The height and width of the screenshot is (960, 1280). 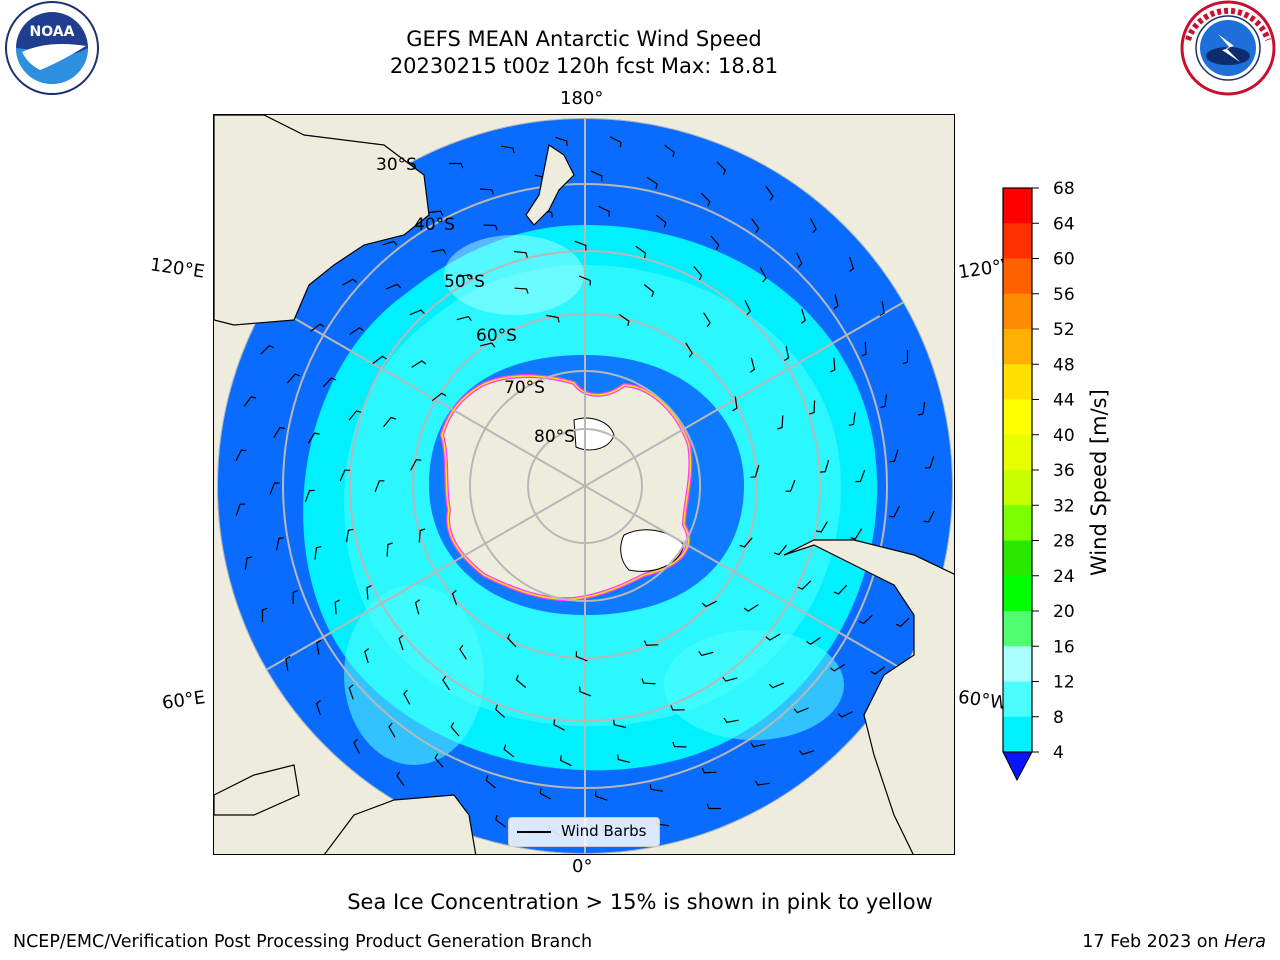 What do you see at coordinates (1064, 401) in the screenshot?
I see `colorbar-tick-label: 44` at bounding box center [1064, 401].